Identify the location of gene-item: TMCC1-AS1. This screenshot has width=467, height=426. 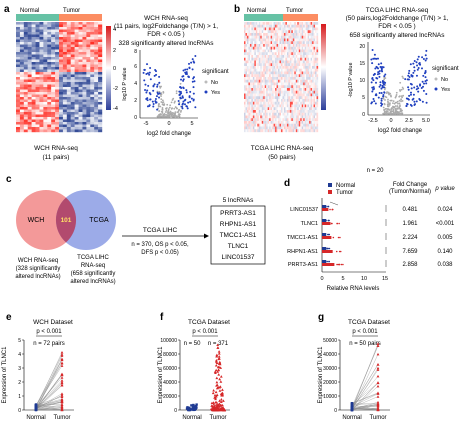
(238, 235).